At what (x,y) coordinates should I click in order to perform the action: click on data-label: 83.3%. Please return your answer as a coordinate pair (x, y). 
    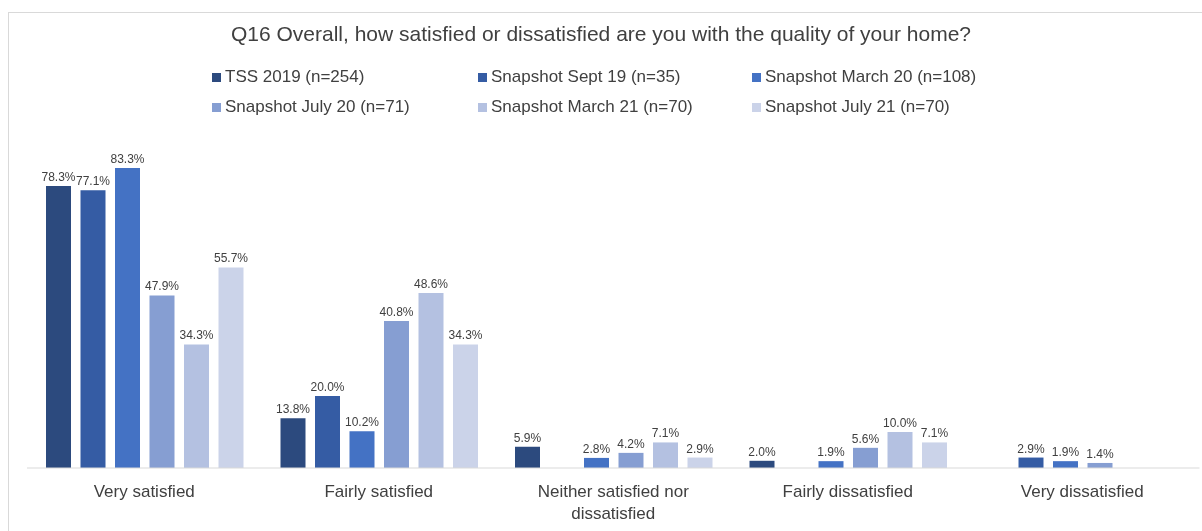
    Looking at the image, I should click on (127, 159).